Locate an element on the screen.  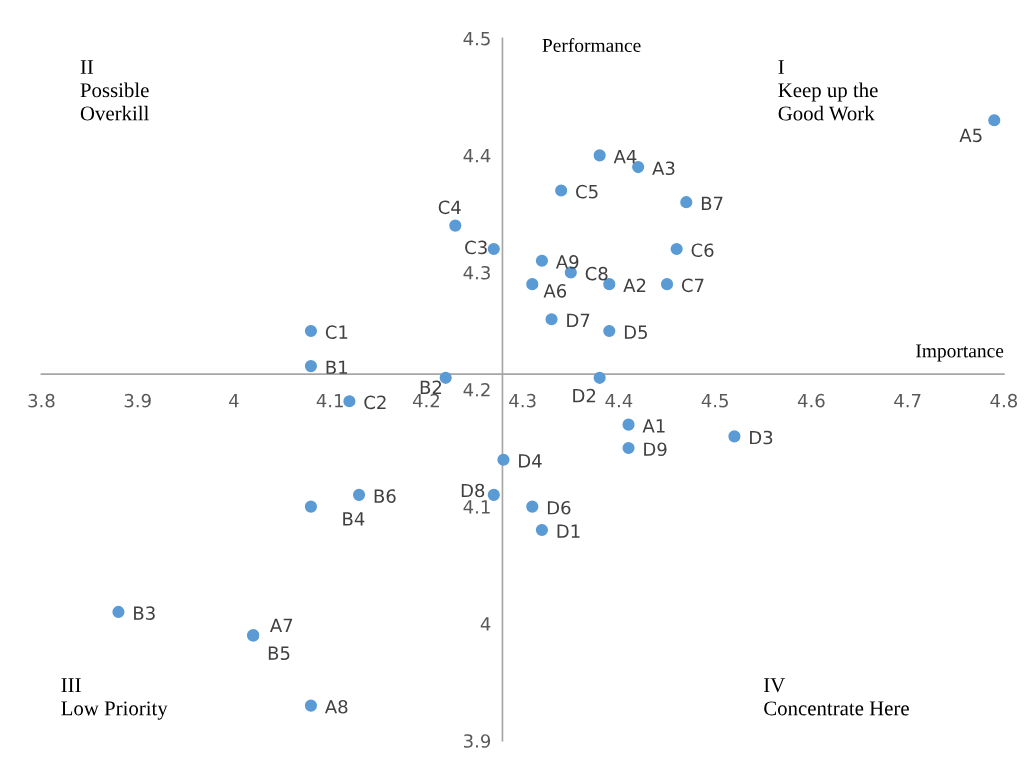
annotation: D4 is located at coordinates (530, 461).